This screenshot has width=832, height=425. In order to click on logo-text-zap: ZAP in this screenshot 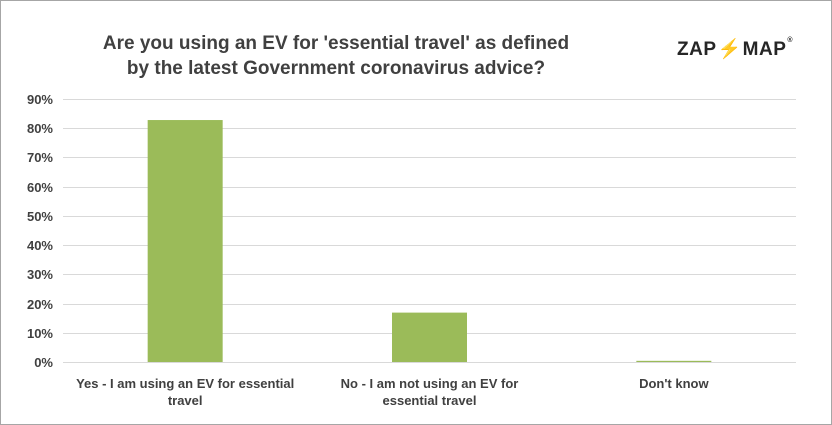, I will do `click(697, 49)`.